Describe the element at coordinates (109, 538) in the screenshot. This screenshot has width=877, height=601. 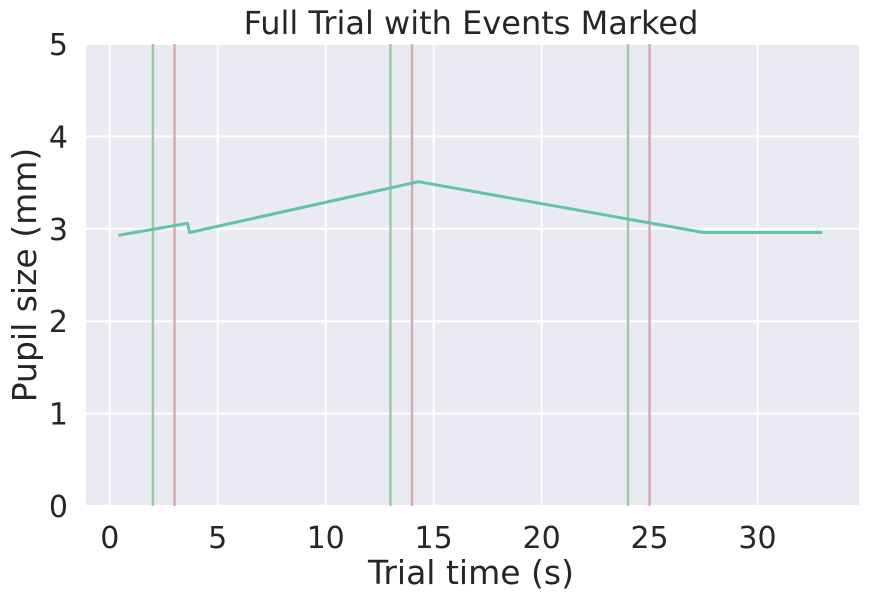
I see `x-tick-label: 0` at that location.